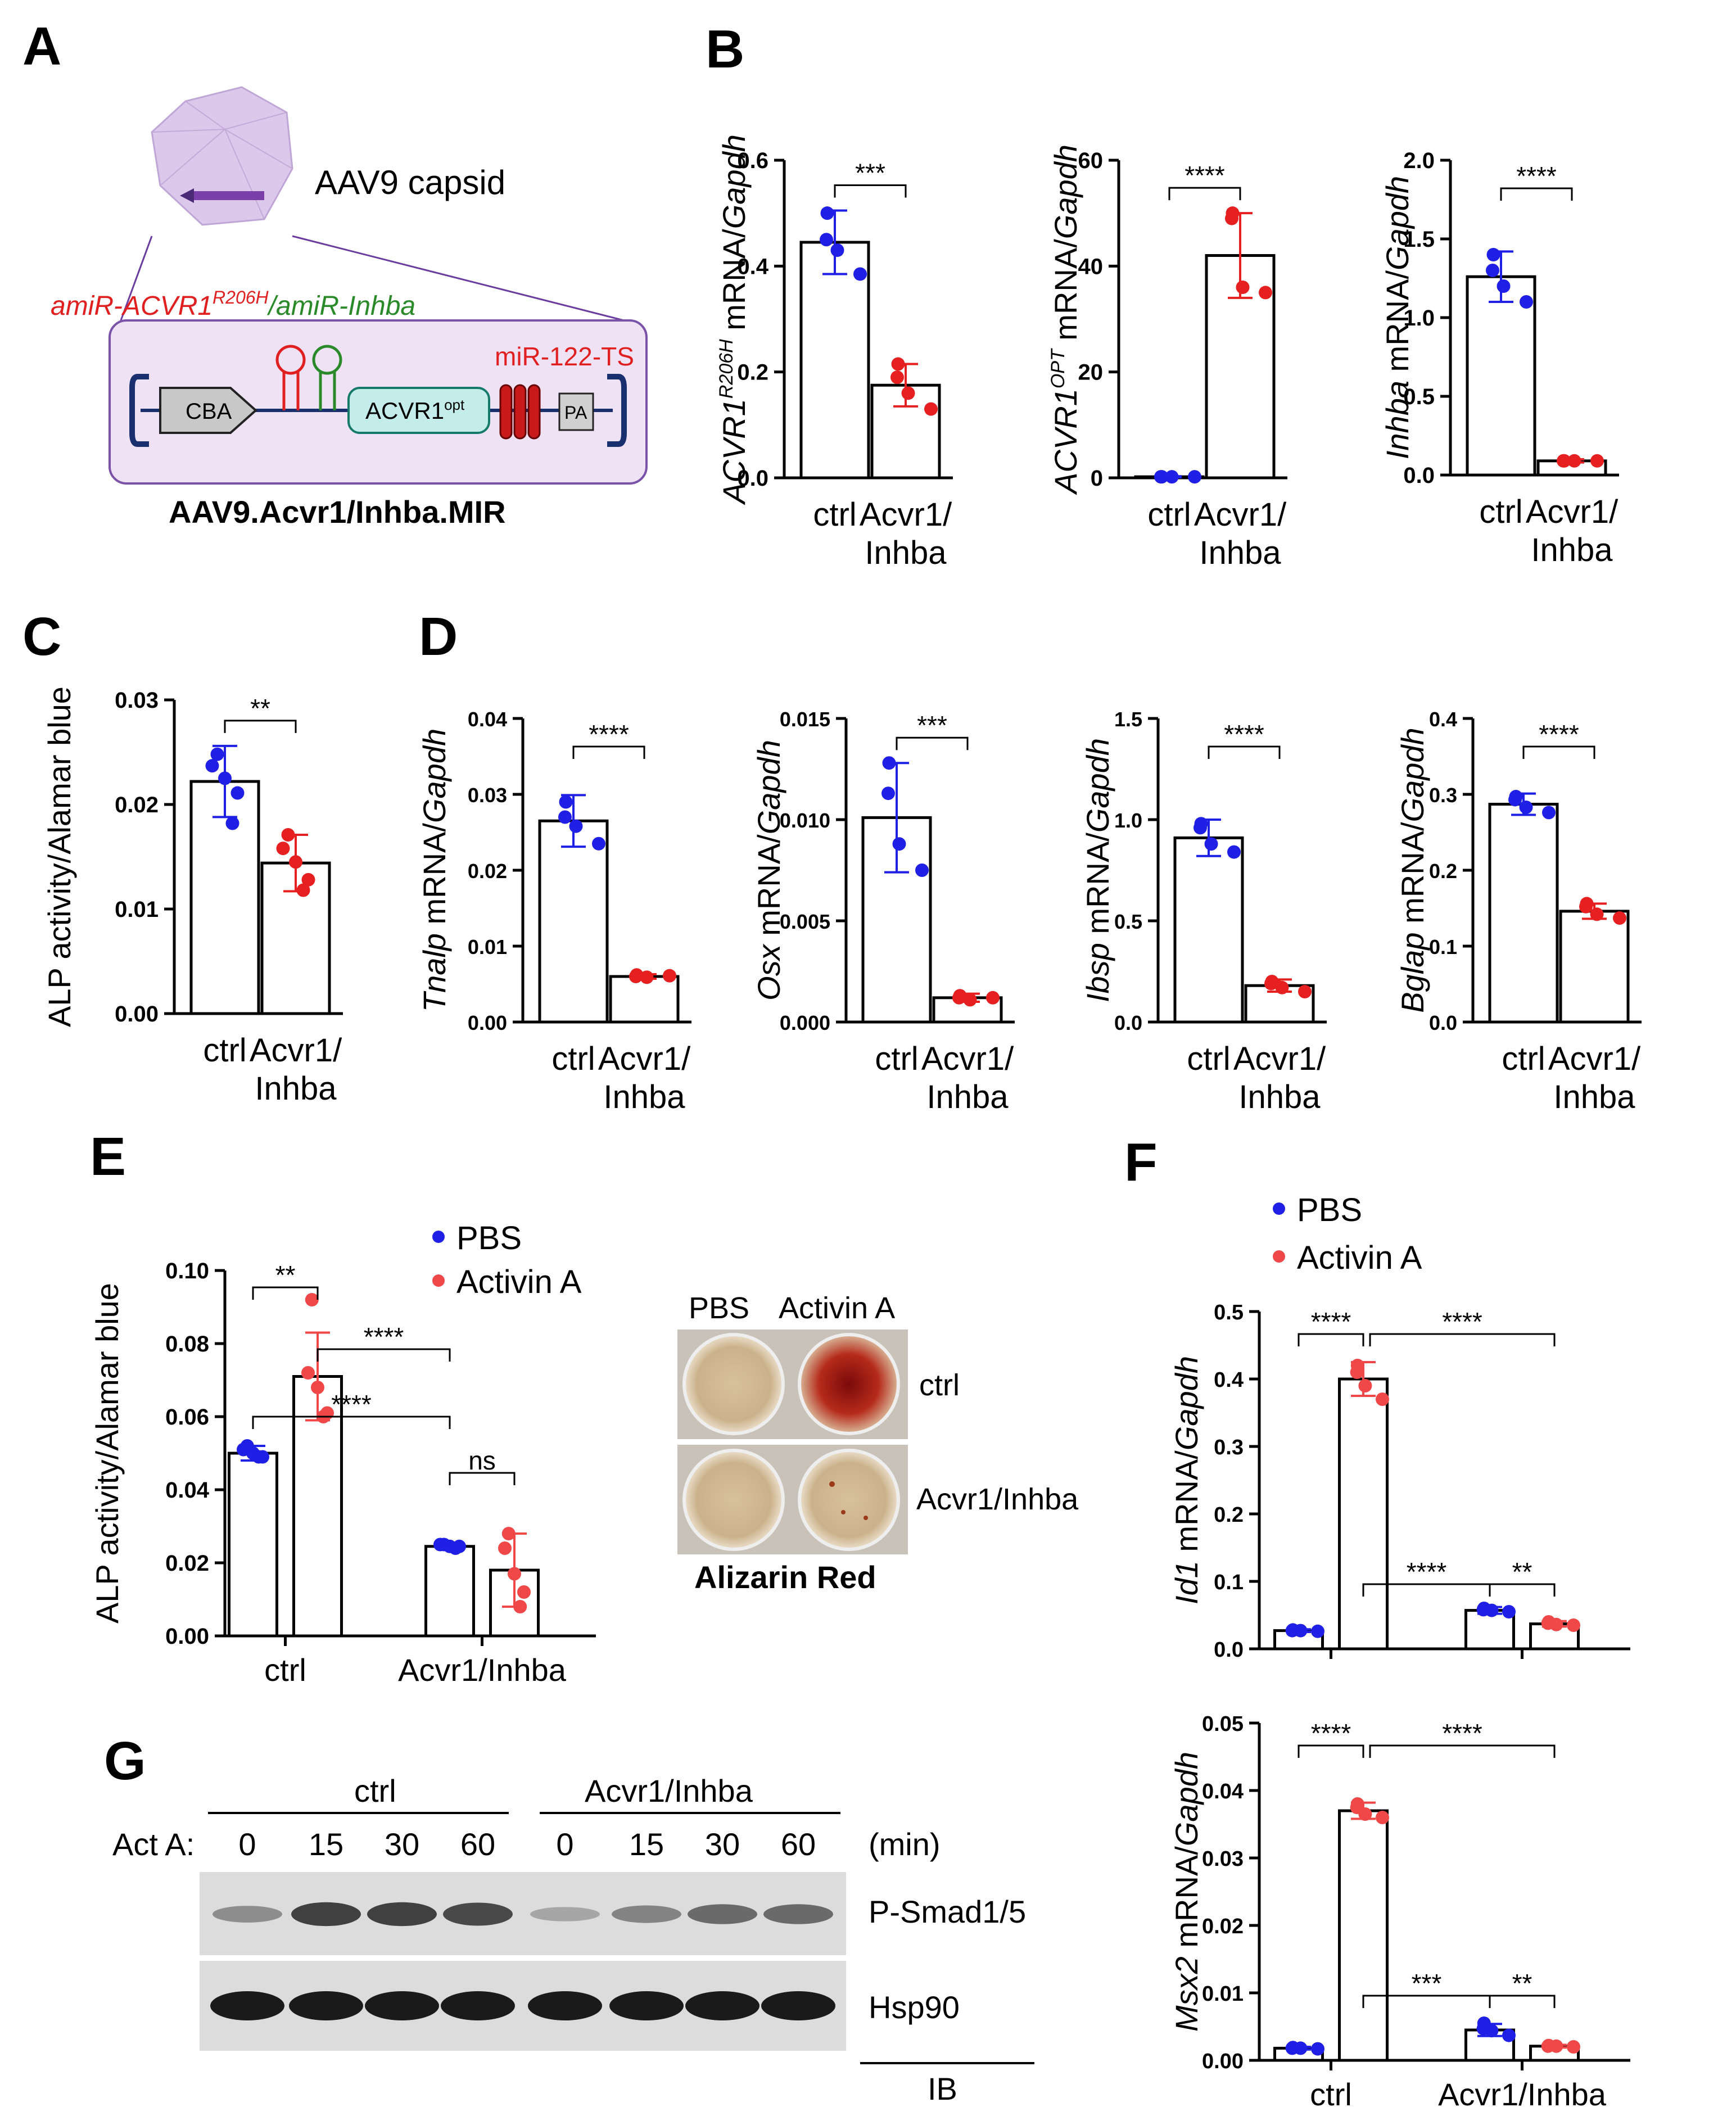 The width and height of the screenshot is (1736, 2107). Describe the element at coordinates (1223, 1859) in the screenshot. I see `y-tick-label: 0.03` at that location.